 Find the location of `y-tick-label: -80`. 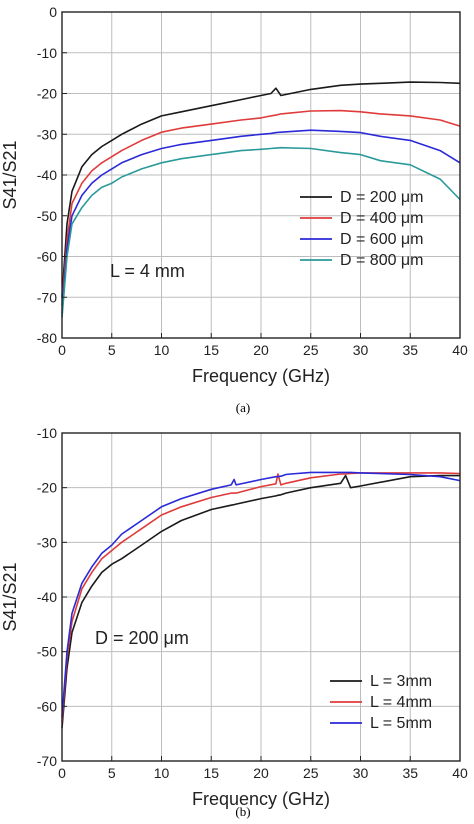

y-tick-label: -80 is located at coordinates (47, 338).